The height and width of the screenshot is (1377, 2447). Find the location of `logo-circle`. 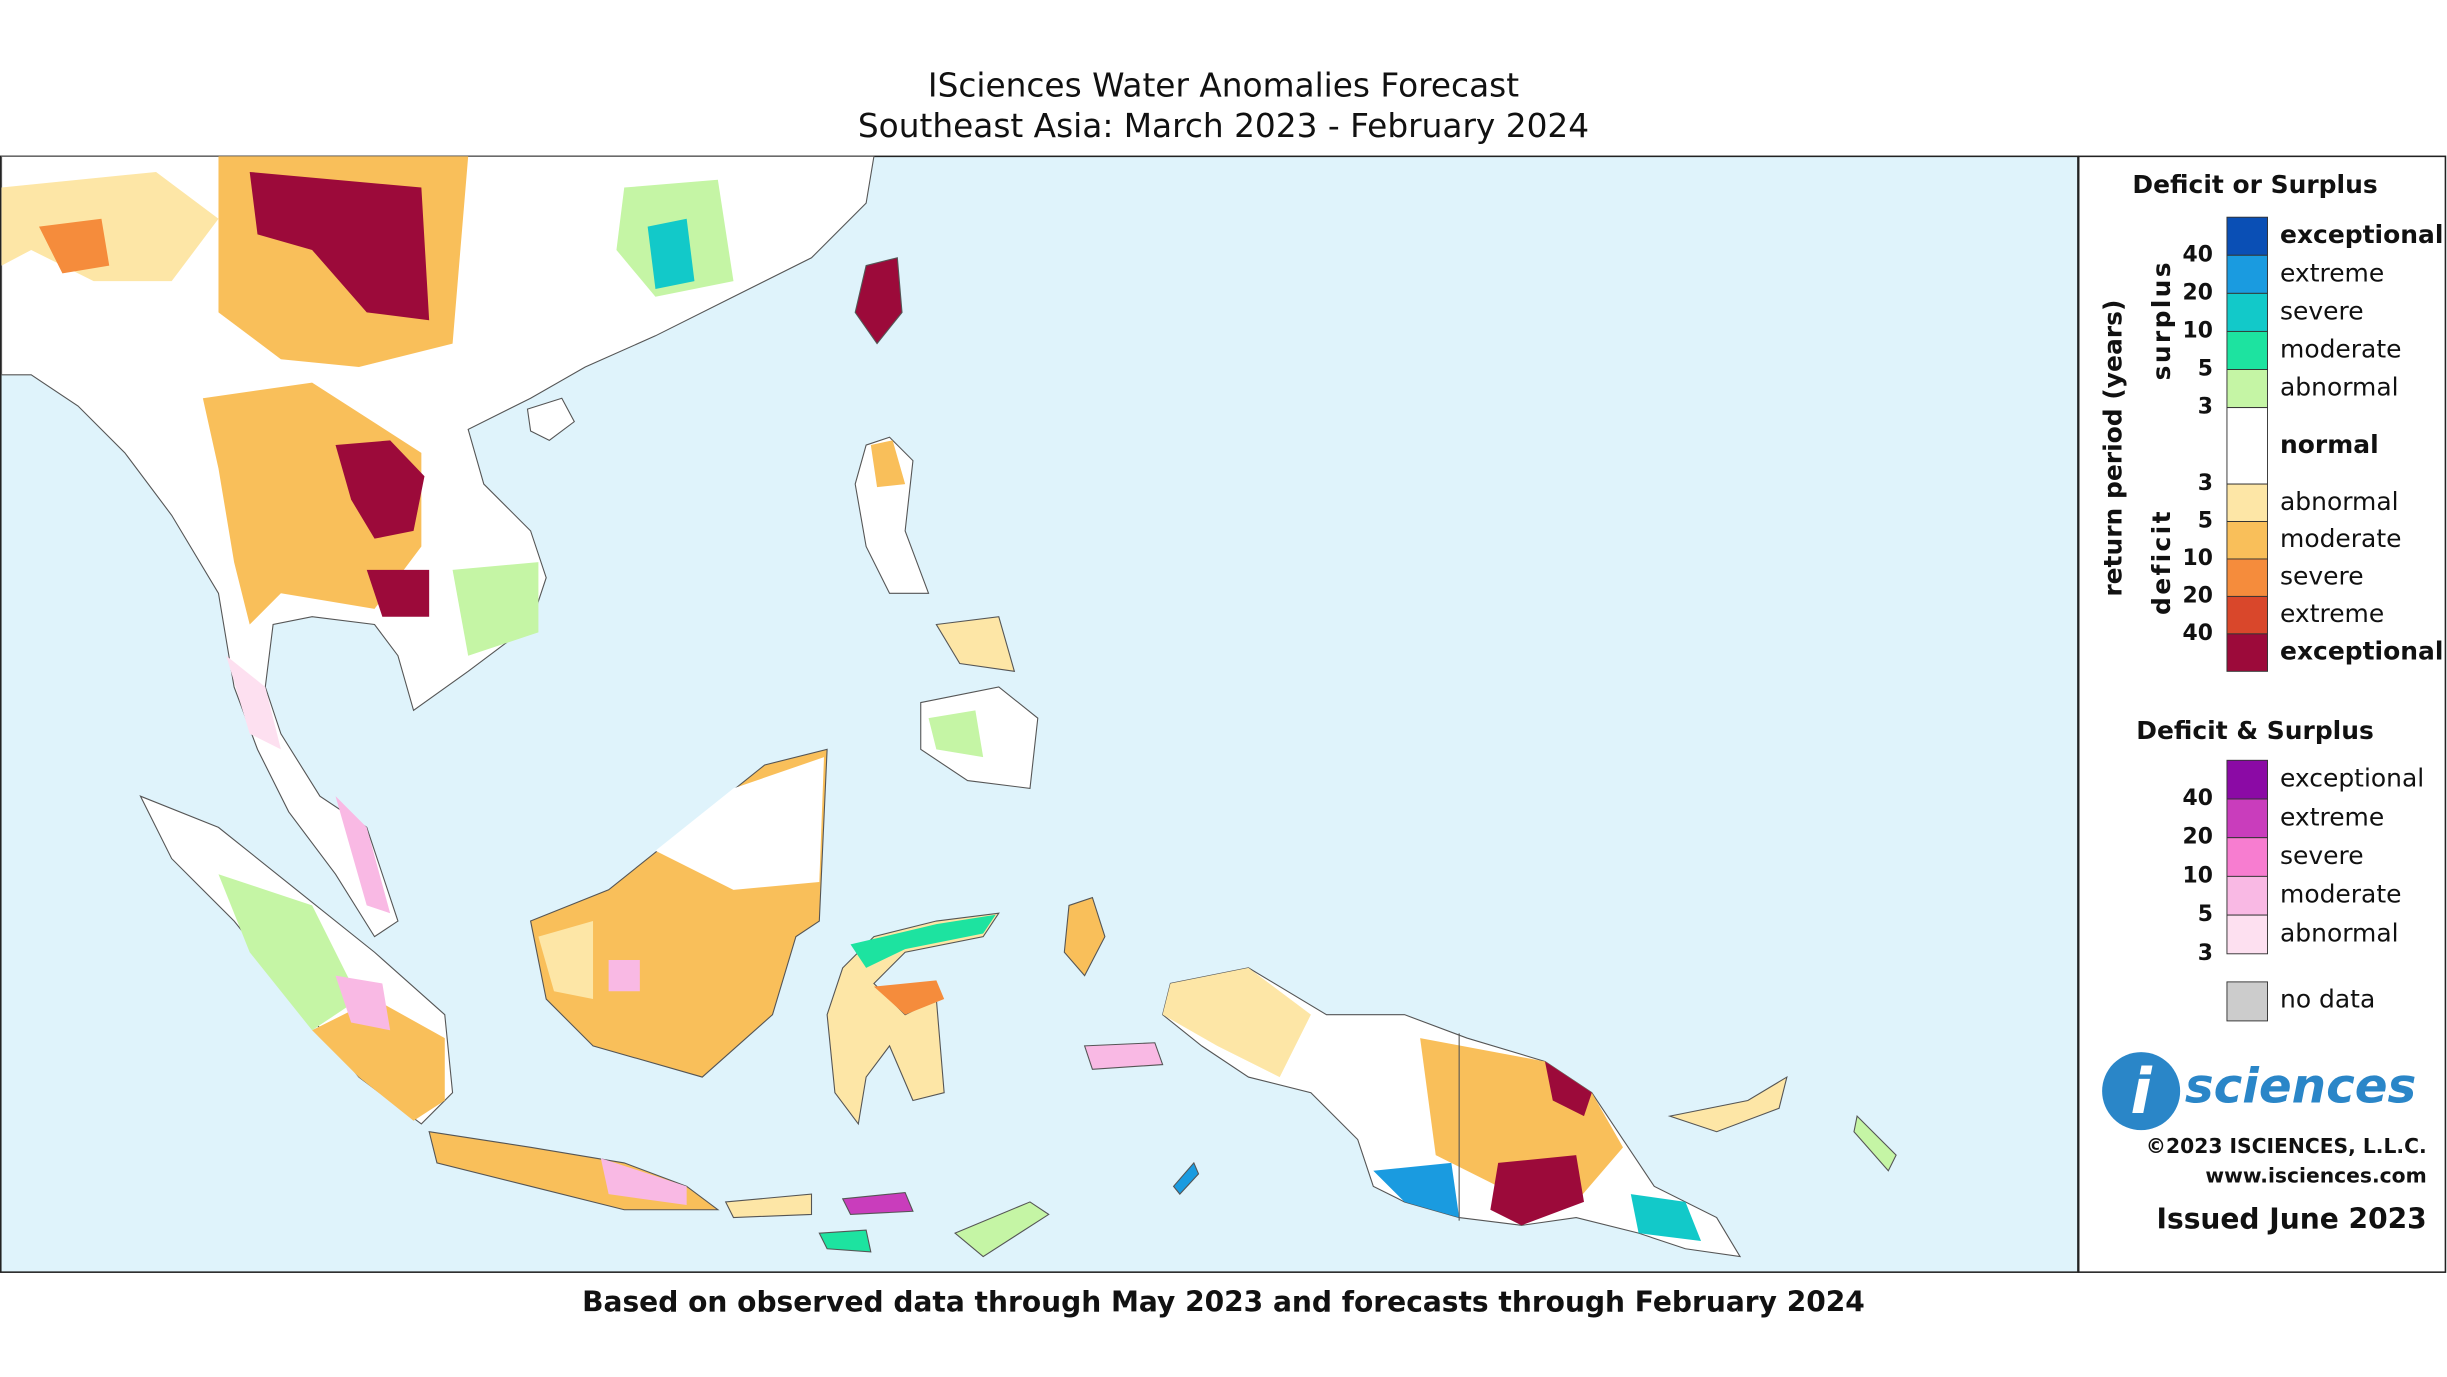

logo-circle is located at coordinates (2141, 1091).